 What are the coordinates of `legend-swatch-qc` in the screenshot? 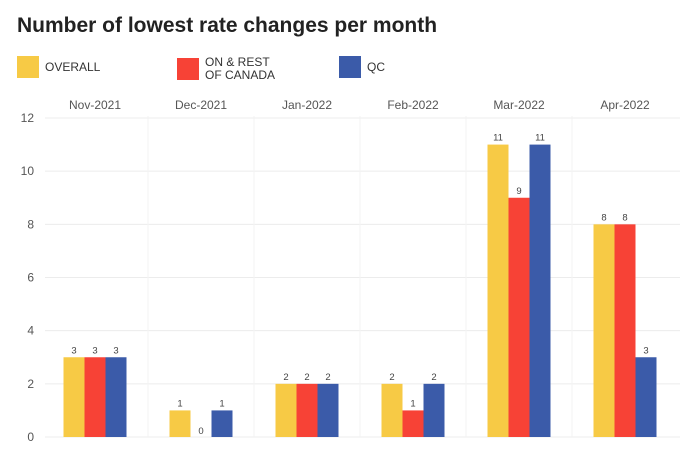 It's located at (350, 67).